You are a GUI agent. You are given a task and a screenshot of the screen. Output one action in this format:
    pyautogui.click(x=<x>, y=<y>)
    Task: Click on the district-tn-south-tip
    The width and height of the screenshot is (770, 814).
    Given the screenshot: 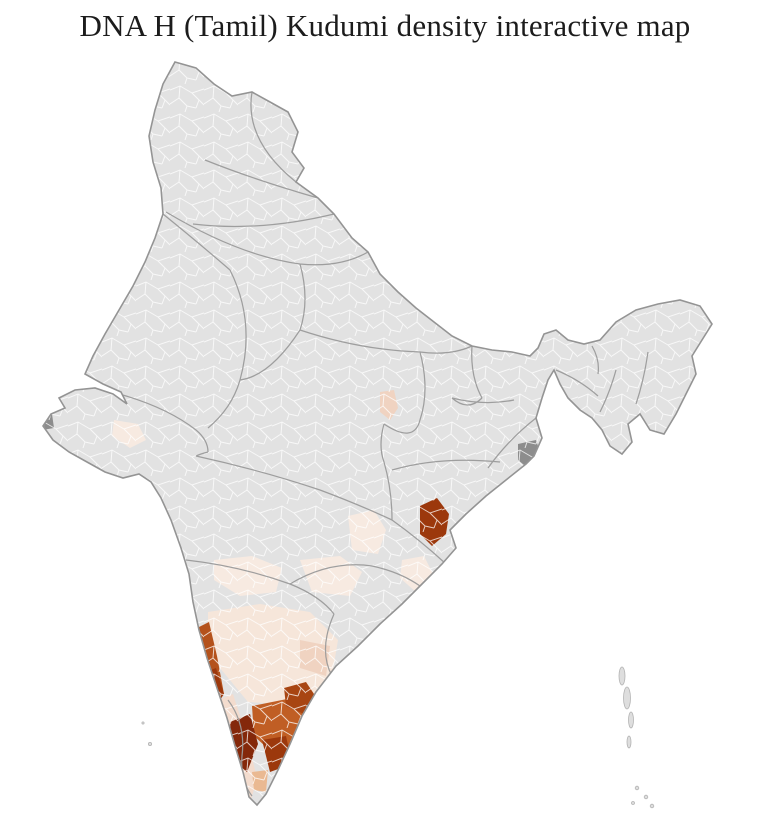 What is the action you would take?
    pyautogui.click(x=260, y=781)
    